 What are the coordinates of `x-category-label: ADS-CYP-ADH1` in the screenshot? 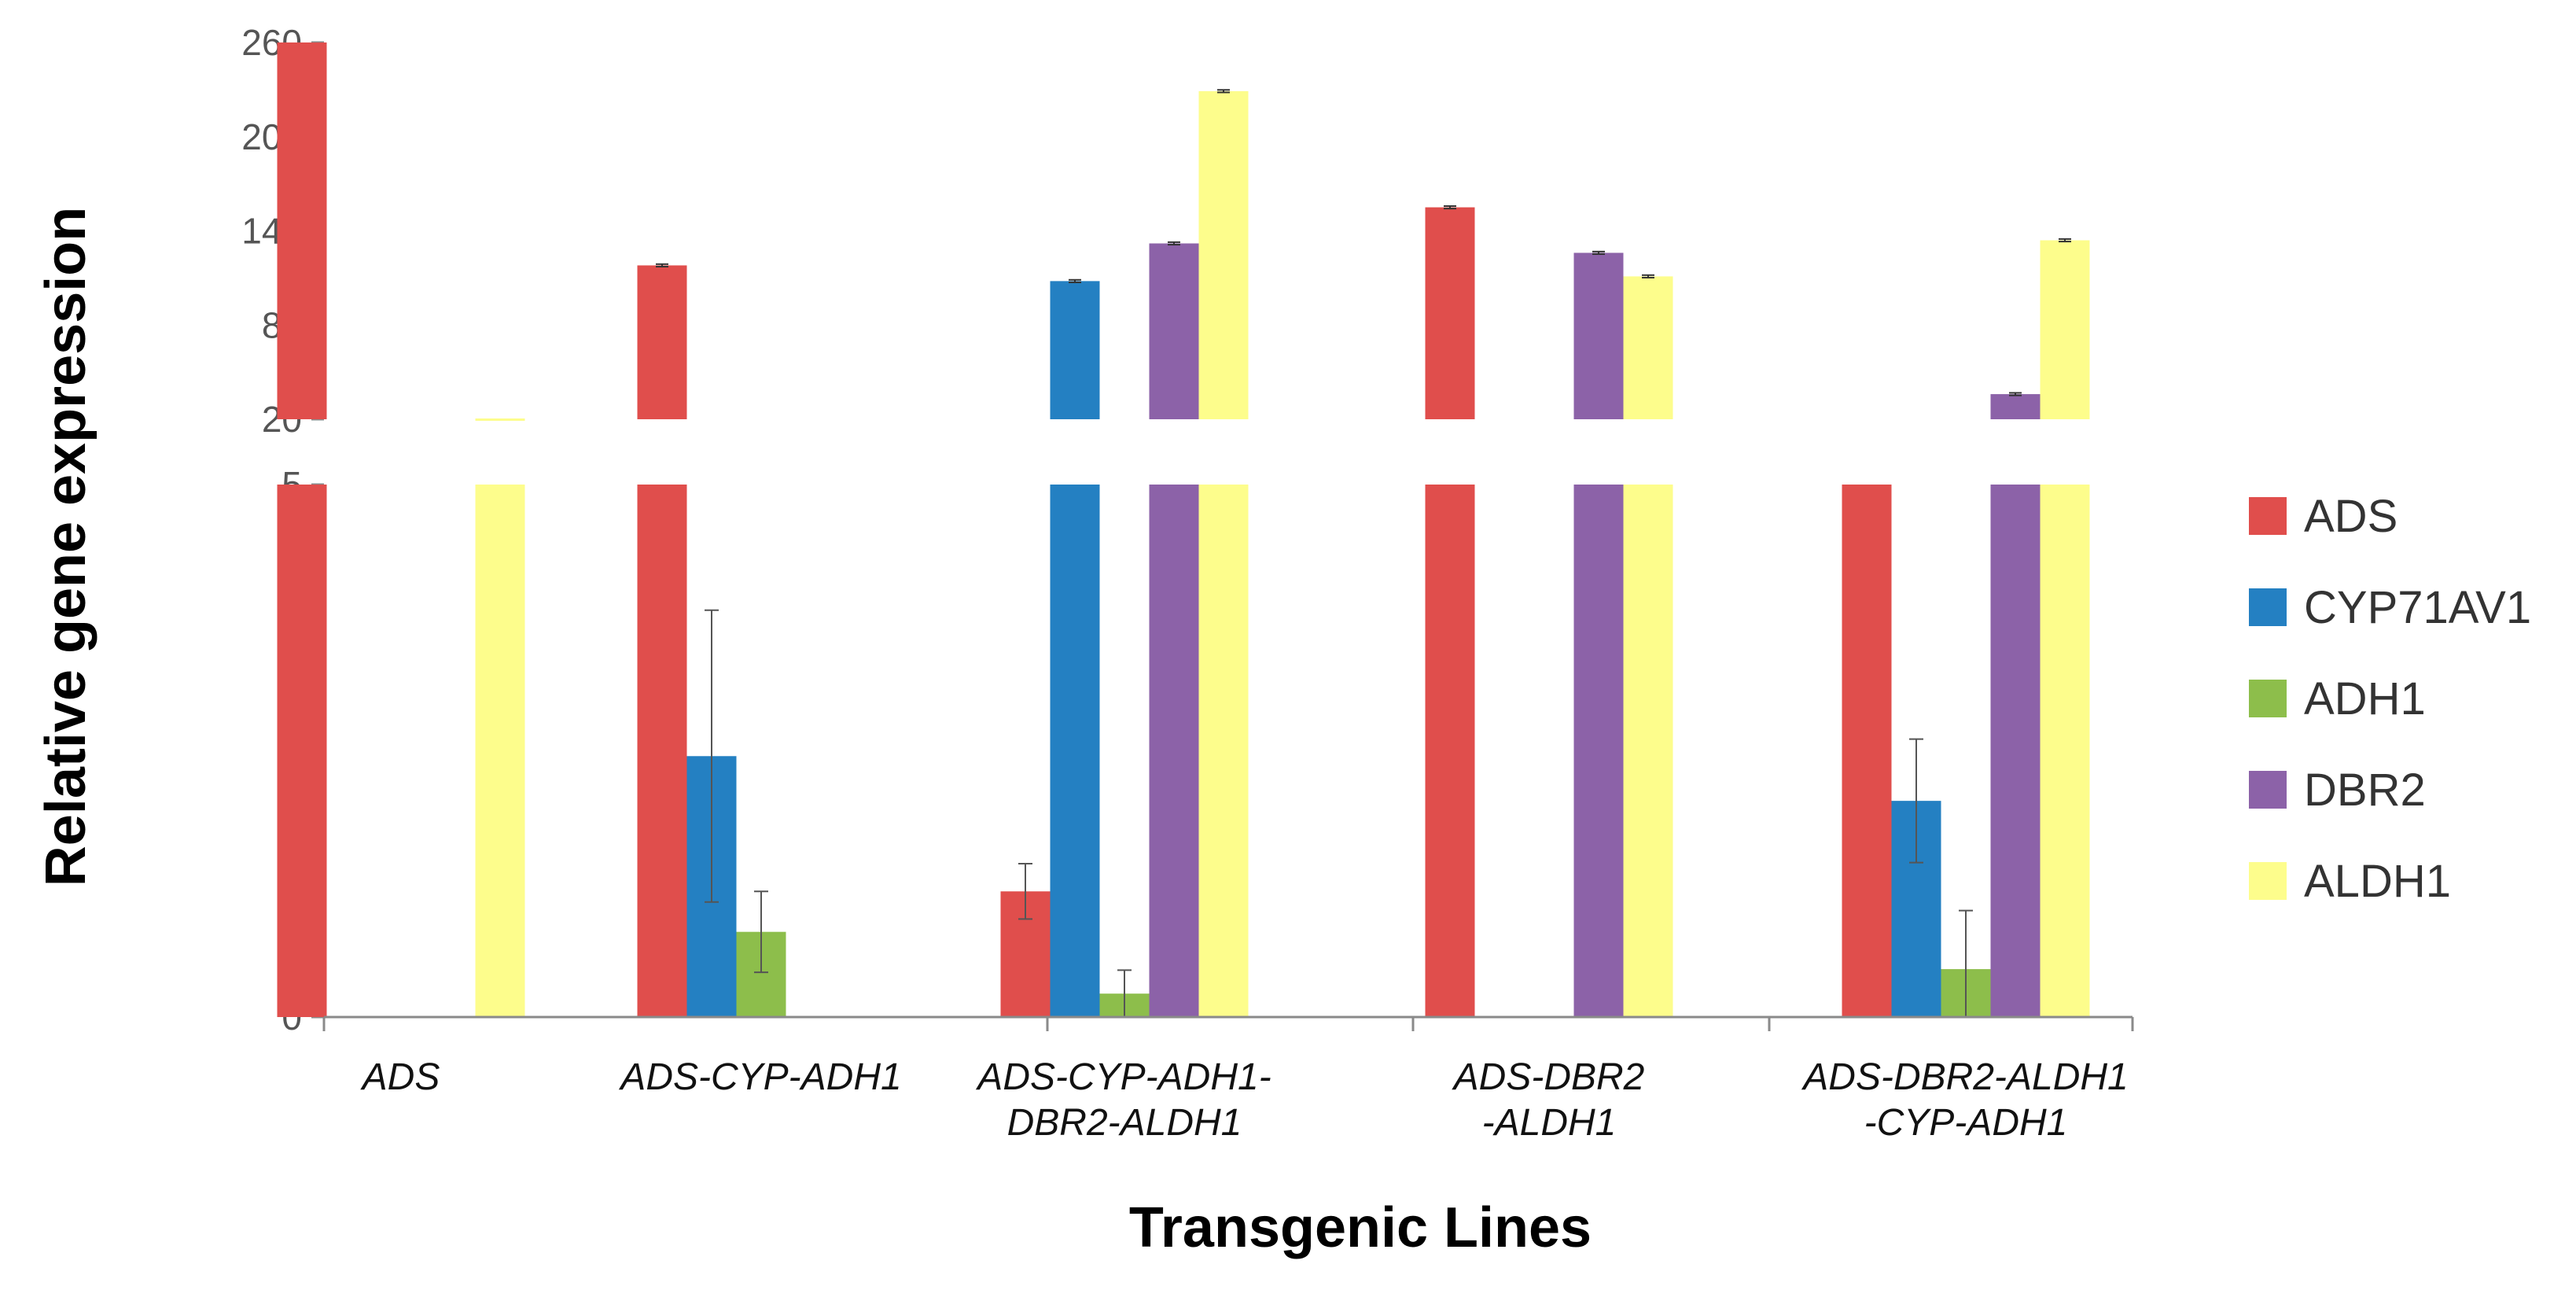 It's located at (760, 1077).